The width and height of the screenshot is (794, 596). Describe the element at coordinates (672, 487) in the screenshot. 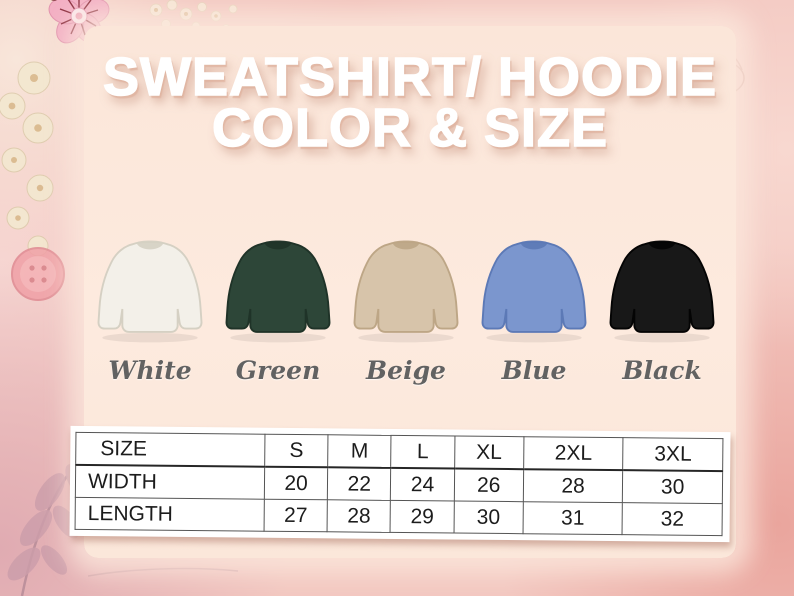

I see `width-value-cell: 30` at that location.